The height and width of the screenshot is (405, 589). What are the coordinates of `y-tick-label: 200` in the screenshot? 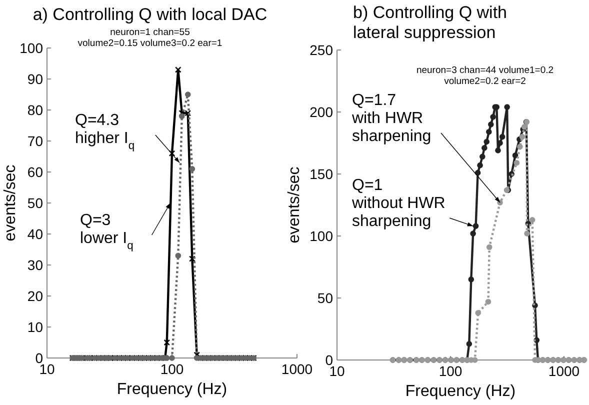 It's located at (322, 112).